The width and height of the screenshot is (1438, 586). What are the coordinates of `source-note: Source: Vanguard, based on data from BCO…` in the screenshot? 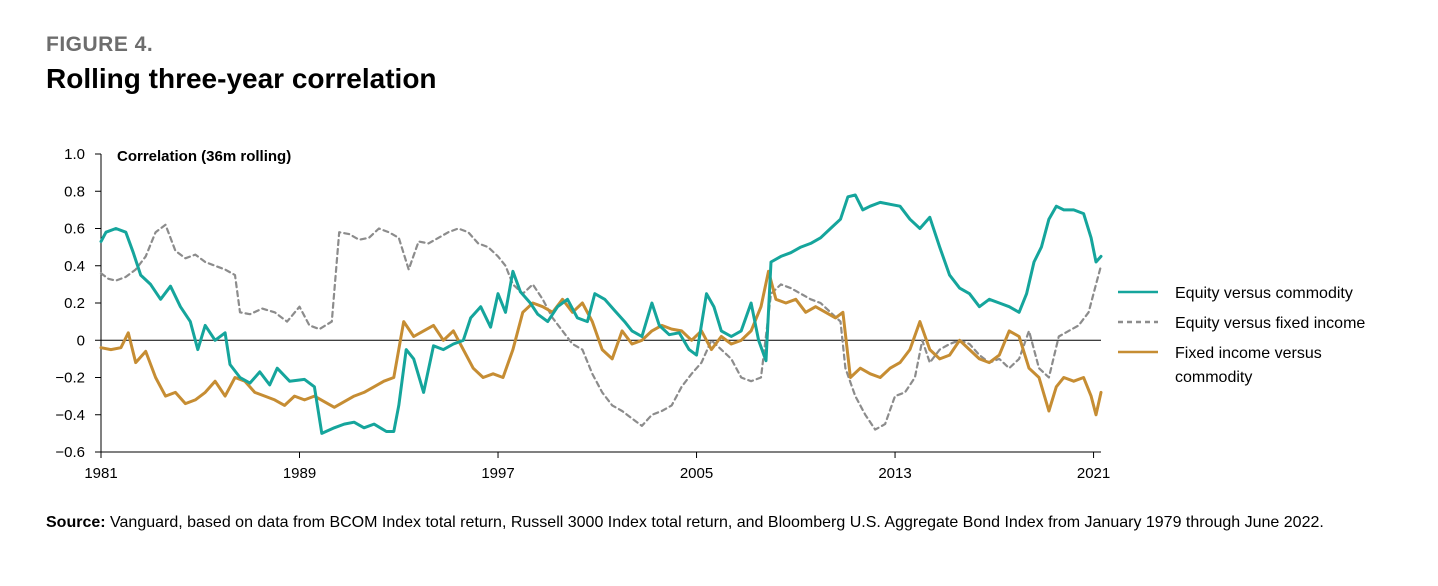 It's located at (716, 523).